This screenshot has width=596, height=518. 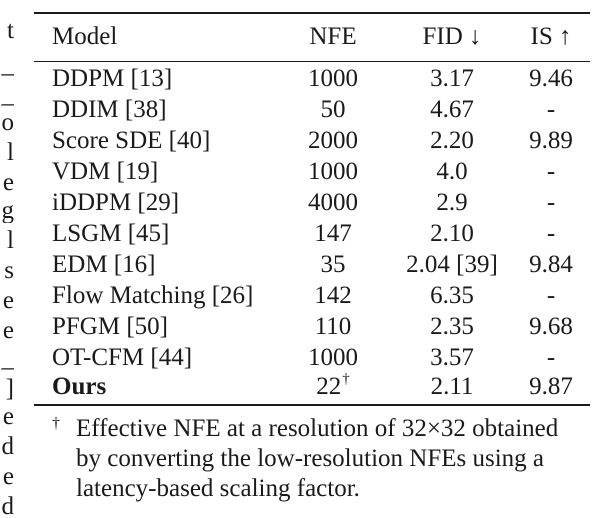 What do you see at coordinates (116, 202) in the screenshot?
I see `cell-model: iDDPM [29]` at bounding box center [116, 202].